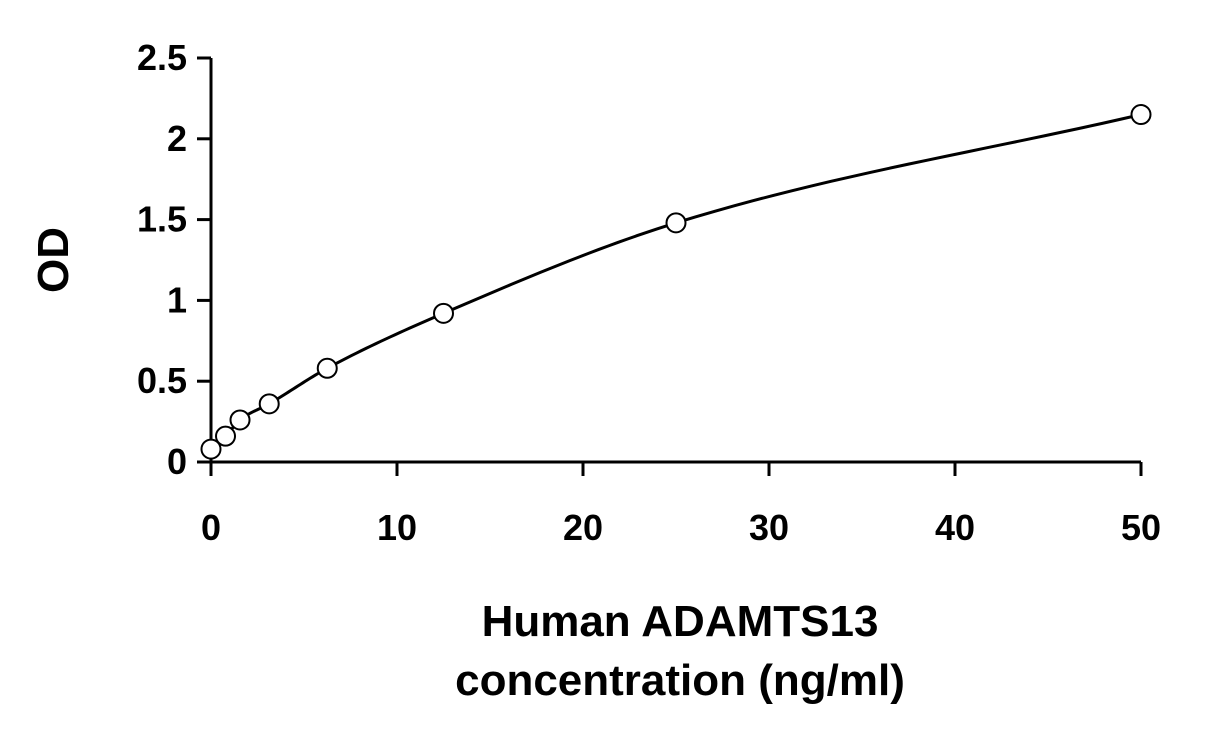 Image resolution: width=1212 pixels, height=736 pixels. What do you see at coordinates (162, 57) in the screenshot?
I see `y-tick-label: 2.5` at bounding box center [162, 57].